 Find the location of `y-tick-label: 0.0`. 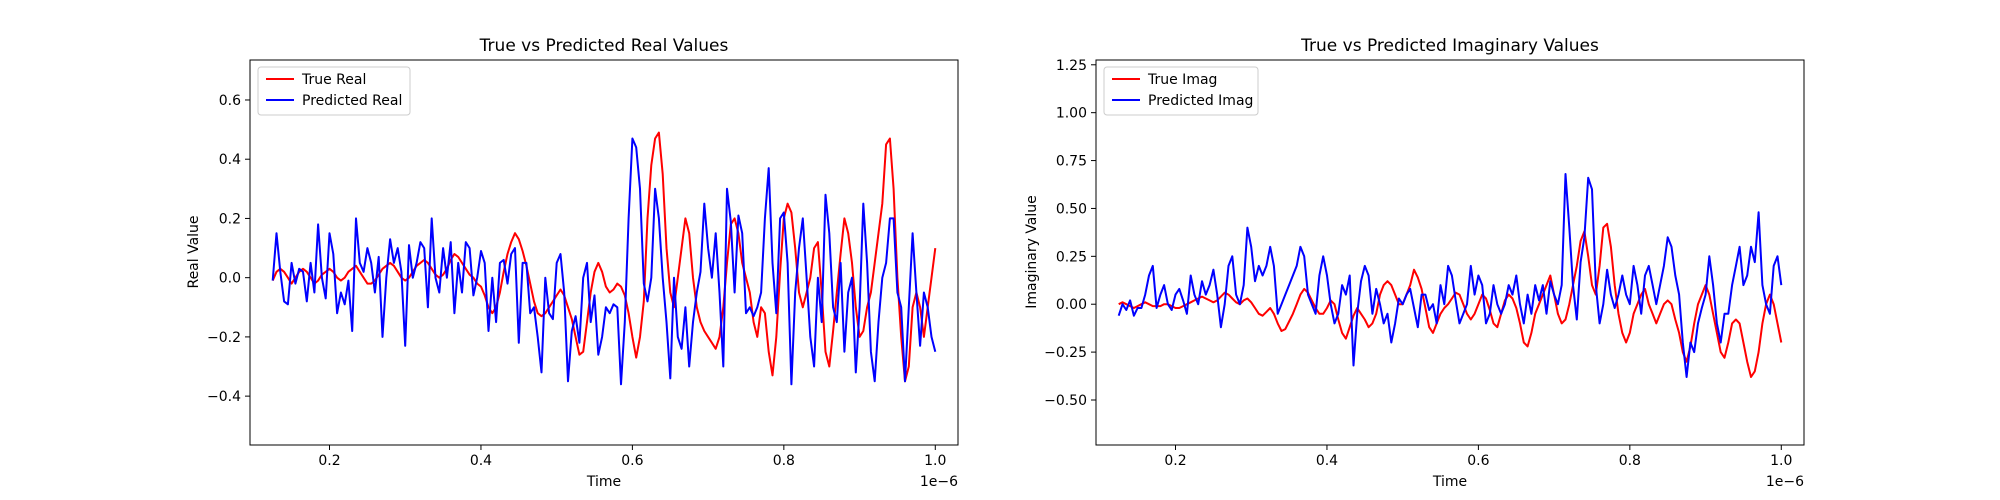

y-tick-label: 0.0 is located at coordinates (230, 279).